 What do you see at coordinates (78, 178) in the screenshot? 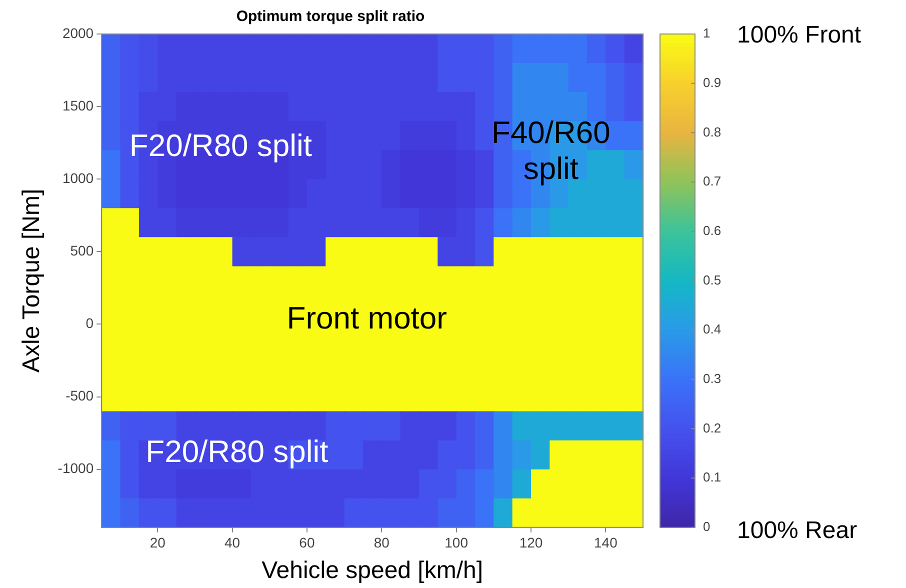
I see `y-tick-label: 1000` at bounding box center [78, 178].